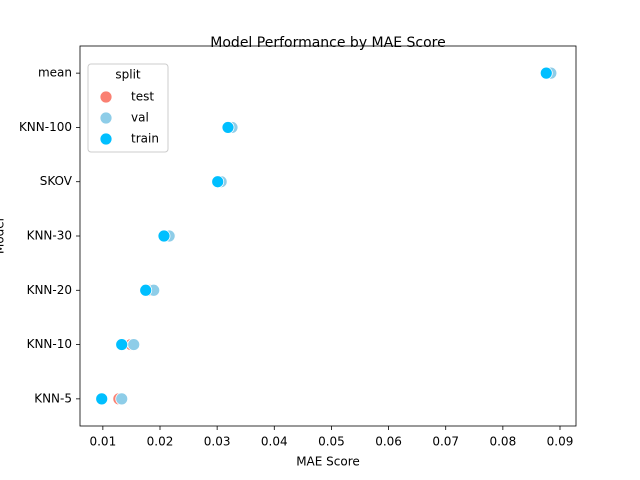  What do you see at coordinates (145, 139) in the screenshot?
I see `legend-label: train` at bounding box center [145, 139].